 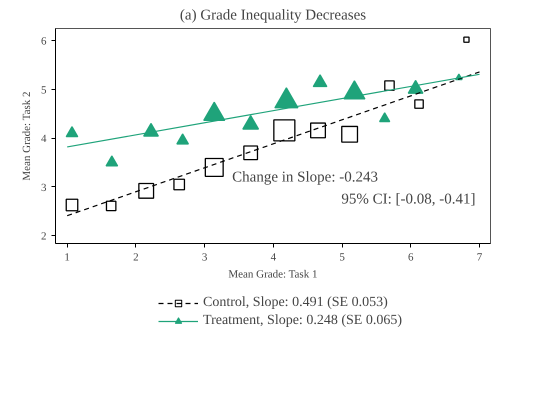 What do you see at coordinates (302, 321) in the screenshot?
I see `legend-label: Treatment, Slope: 0.248 (SE 0.065)` at bounding box center [302, 321].